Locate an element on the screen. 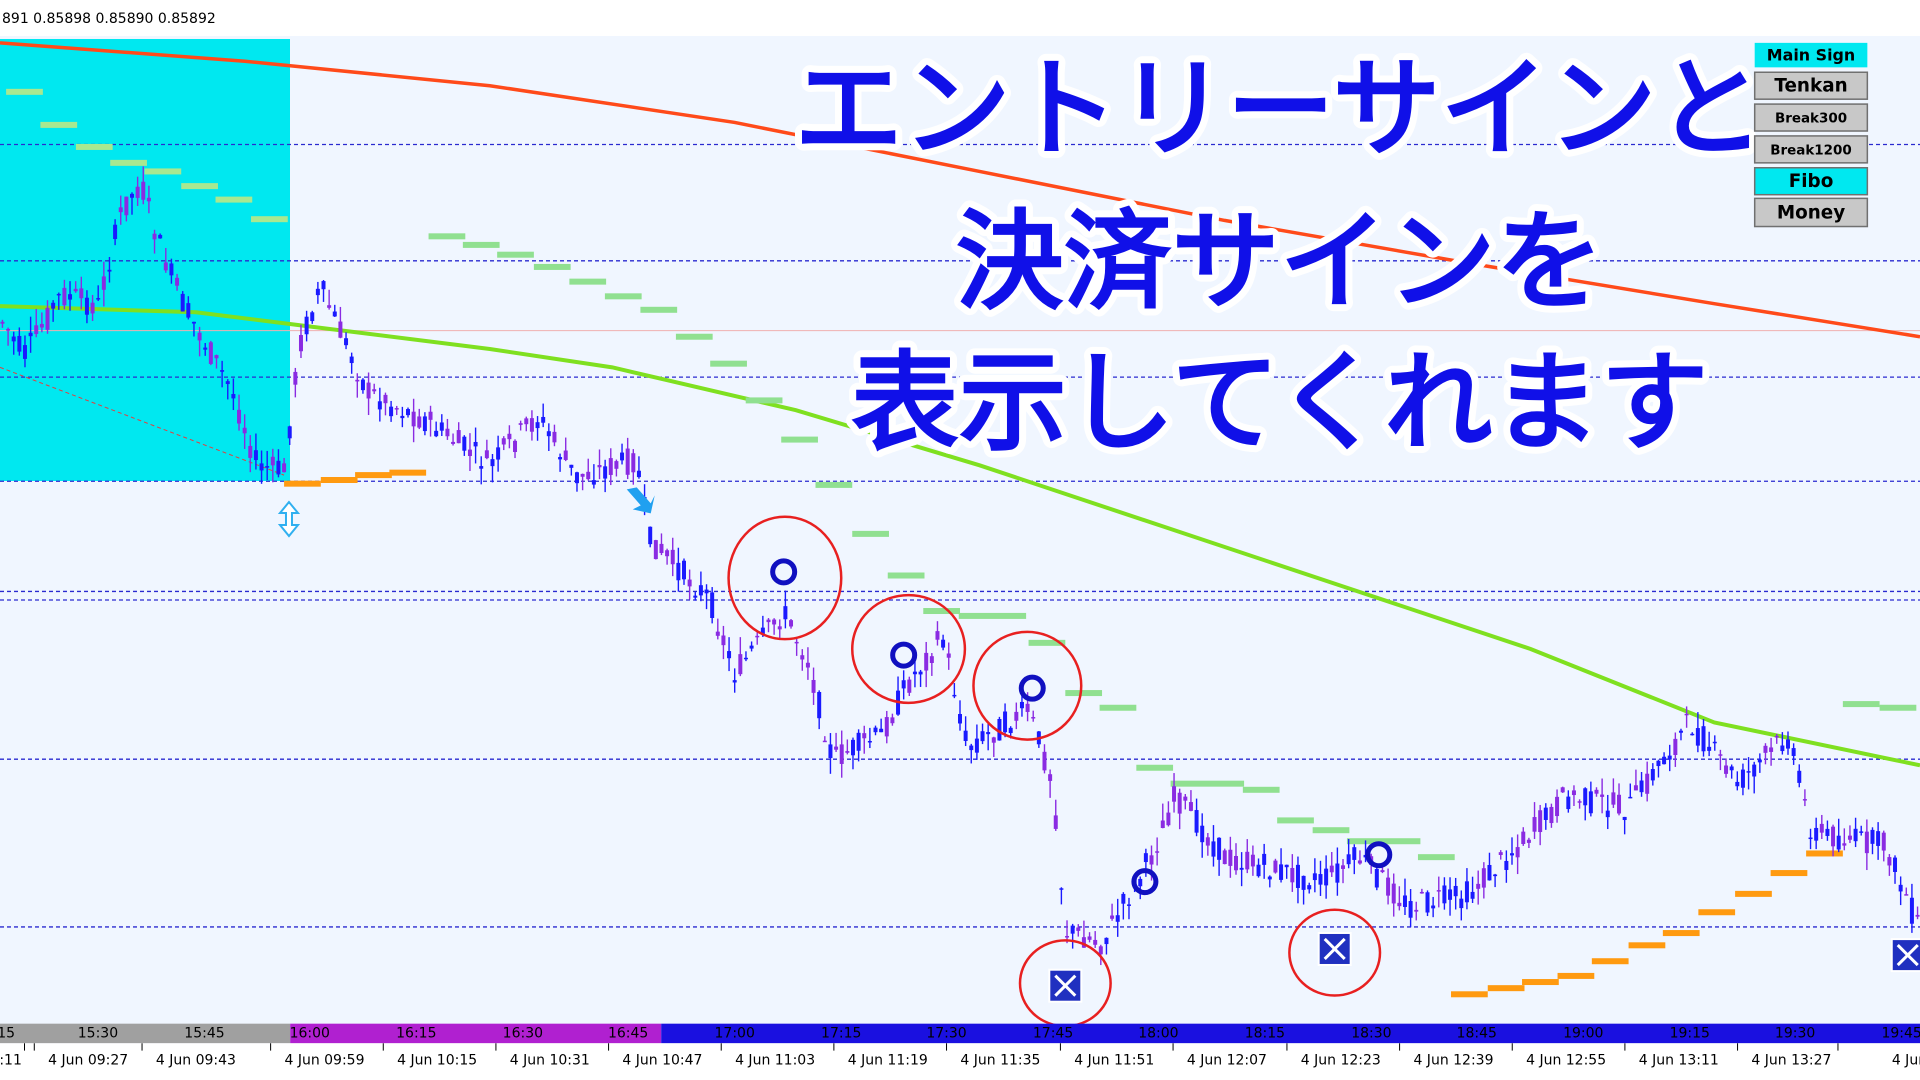 The height and width of the screenshot is (1080, 1920). time-label-bottom: 4 Jun 11:19 is located at coordinates (888, 1060).